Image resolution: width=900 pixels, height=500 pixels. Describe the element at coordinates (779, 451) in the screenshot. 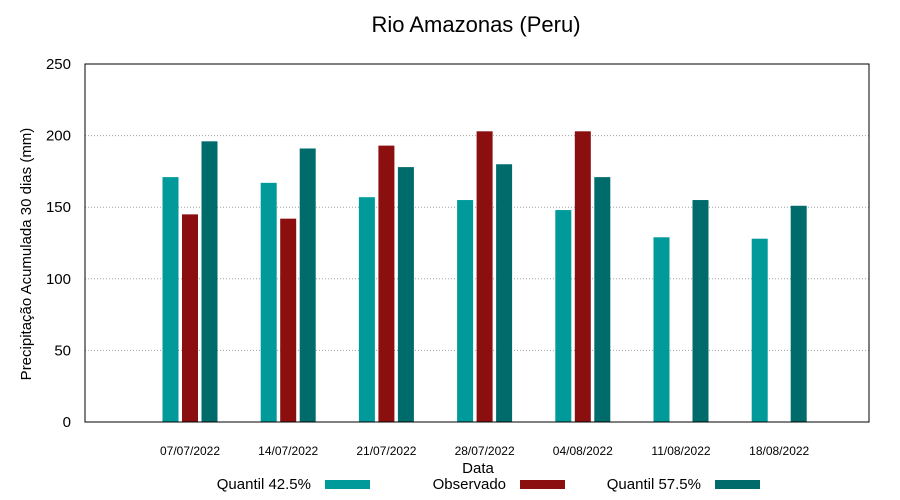

I see `x-tick-label: 18/08/2022` at that location.